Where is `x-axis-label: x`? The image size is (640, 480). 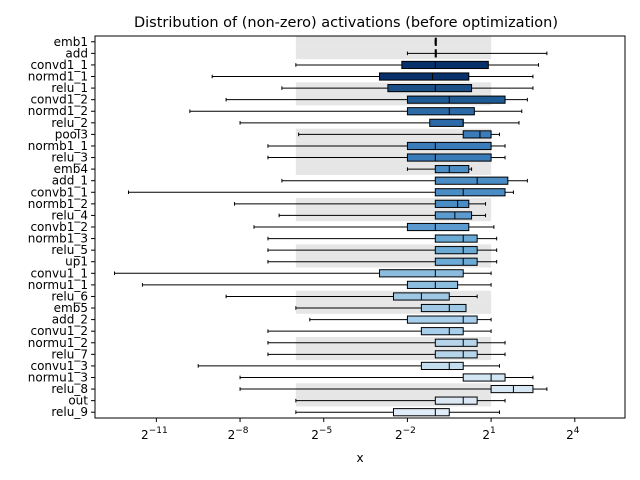 x-axis-label: x is located at coordinates (359, 458).